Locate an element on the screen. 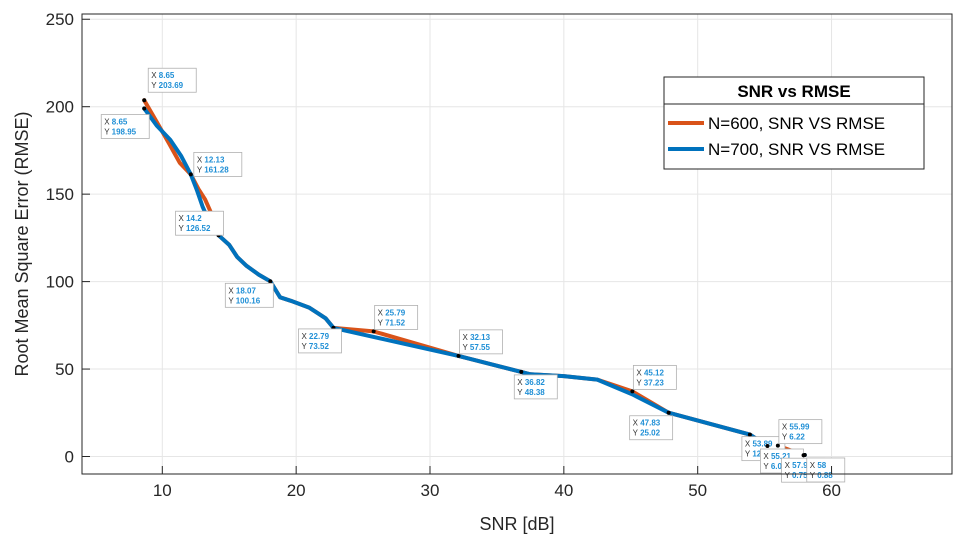 This screenshot has height=540, width=956. legend-title: SNR vs RMSE is located at coordinates (793, 91).